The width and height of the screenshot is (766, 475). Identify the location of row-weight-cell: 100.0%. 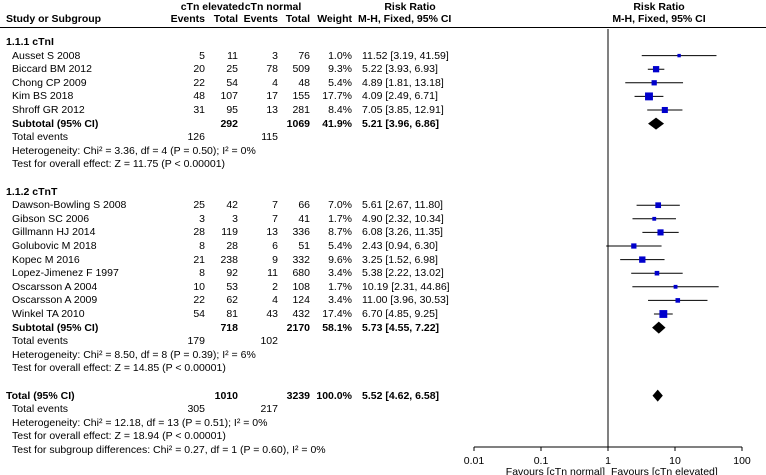
(334, 395).